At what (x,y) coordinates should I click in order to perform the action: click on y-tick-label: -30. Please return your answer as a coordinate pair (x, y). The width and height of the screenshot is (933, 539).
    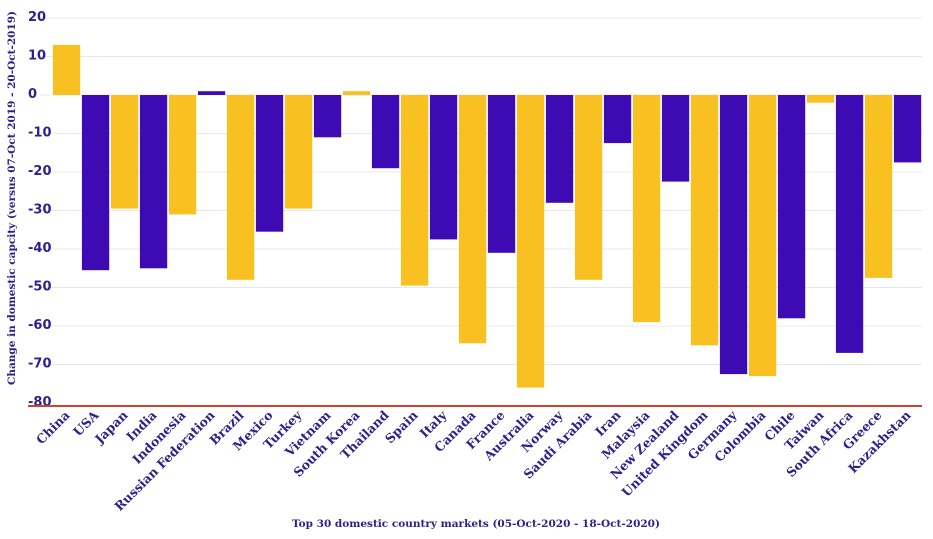
    Looking at the image, I should click on (40, 210).